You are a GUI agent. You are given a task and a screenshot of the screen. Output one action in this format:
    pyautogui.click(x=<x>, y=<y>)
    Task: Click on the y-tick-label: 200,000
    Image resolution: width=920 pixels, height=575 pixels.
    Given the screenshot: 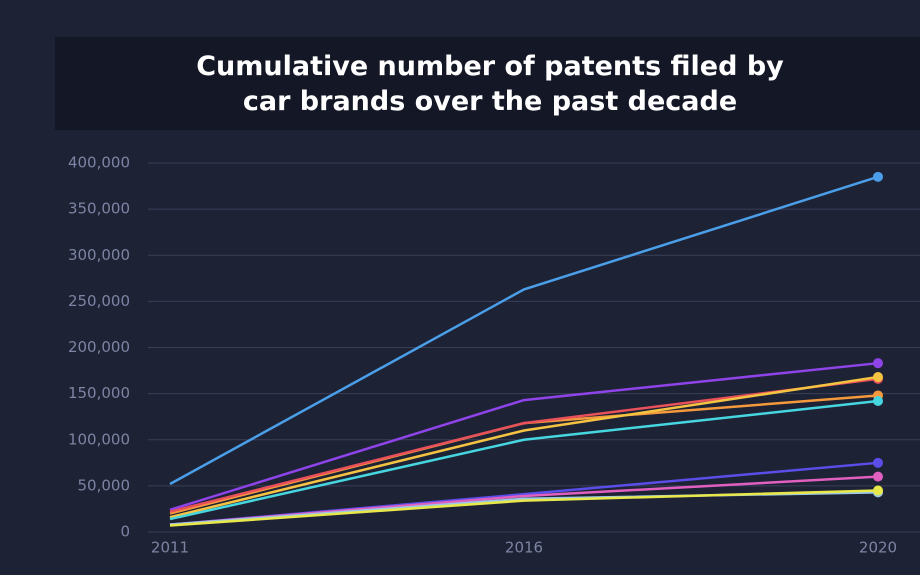 What is the action you would take?
    pyautogui.click(x=99, y=347)
    